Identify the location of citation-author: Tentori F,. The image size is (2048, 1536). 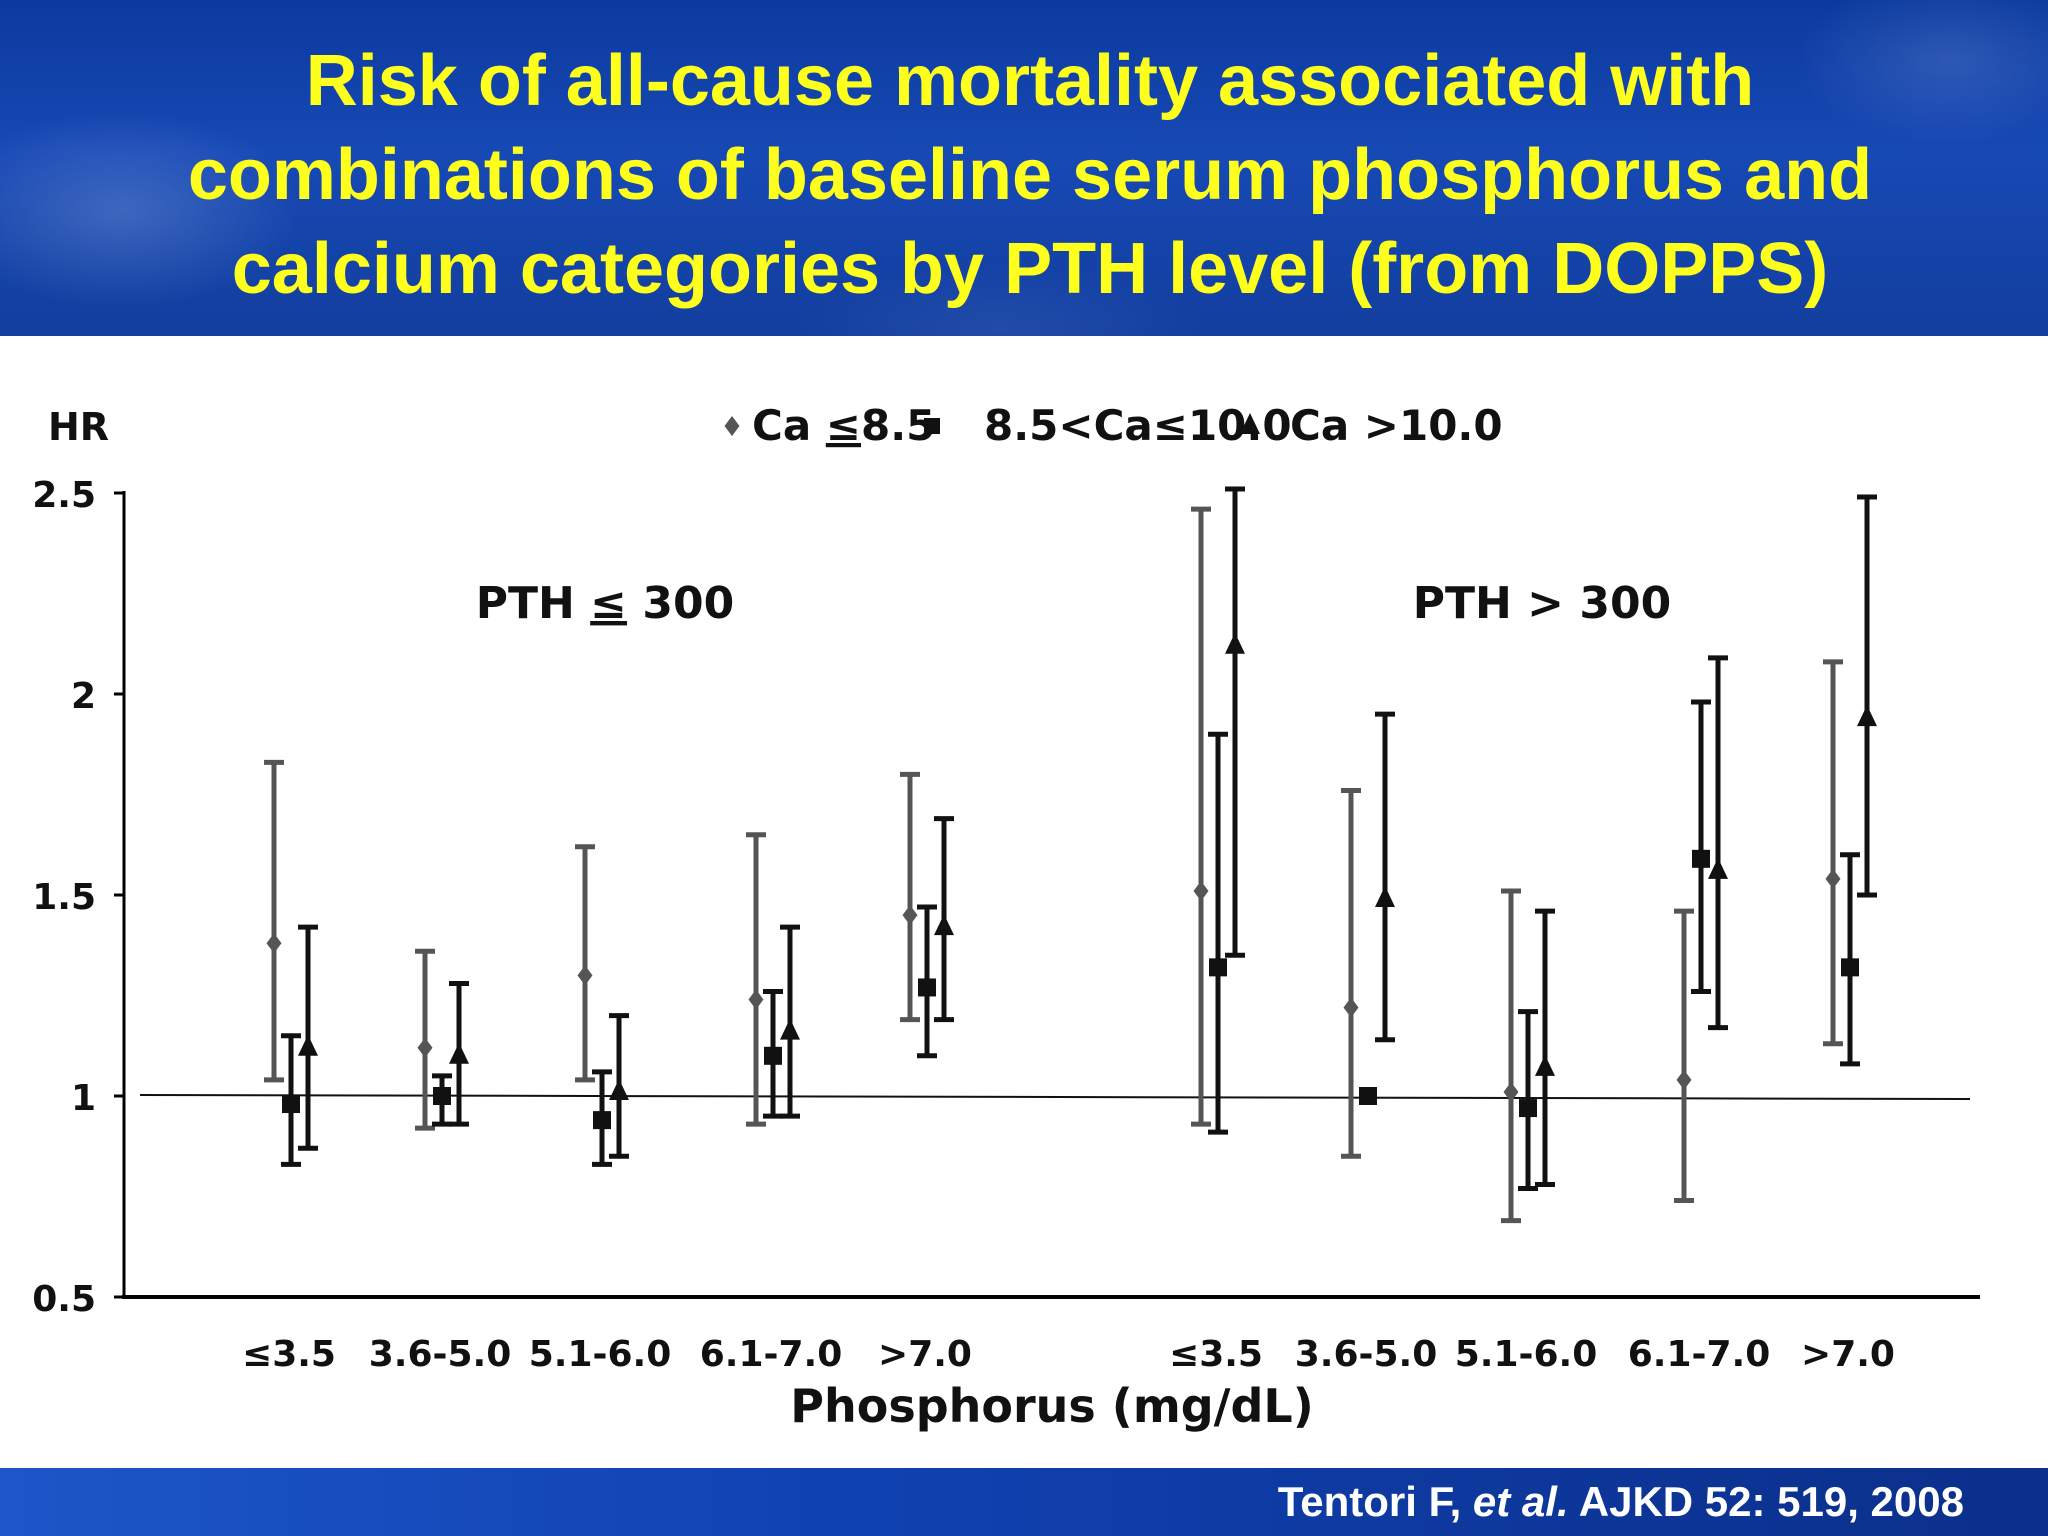
(1375, 1501).